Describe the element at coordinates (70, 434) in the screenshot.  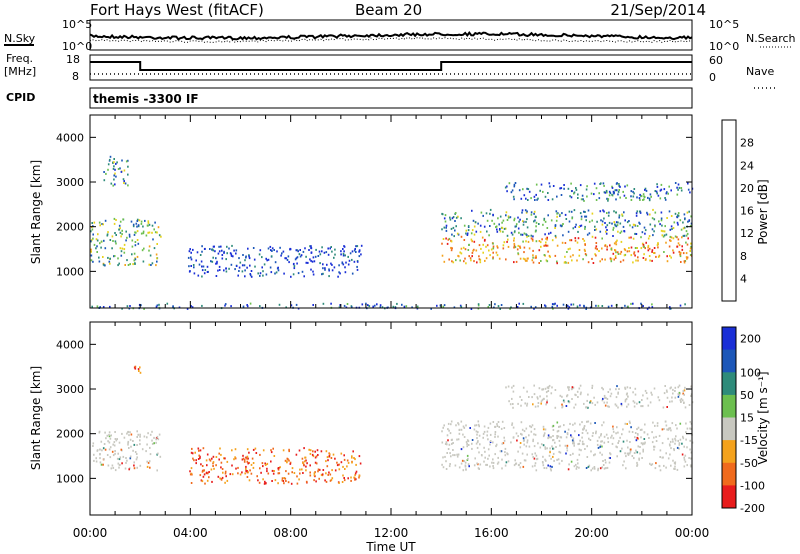
I see `y-tick-label: 2000` at that location.